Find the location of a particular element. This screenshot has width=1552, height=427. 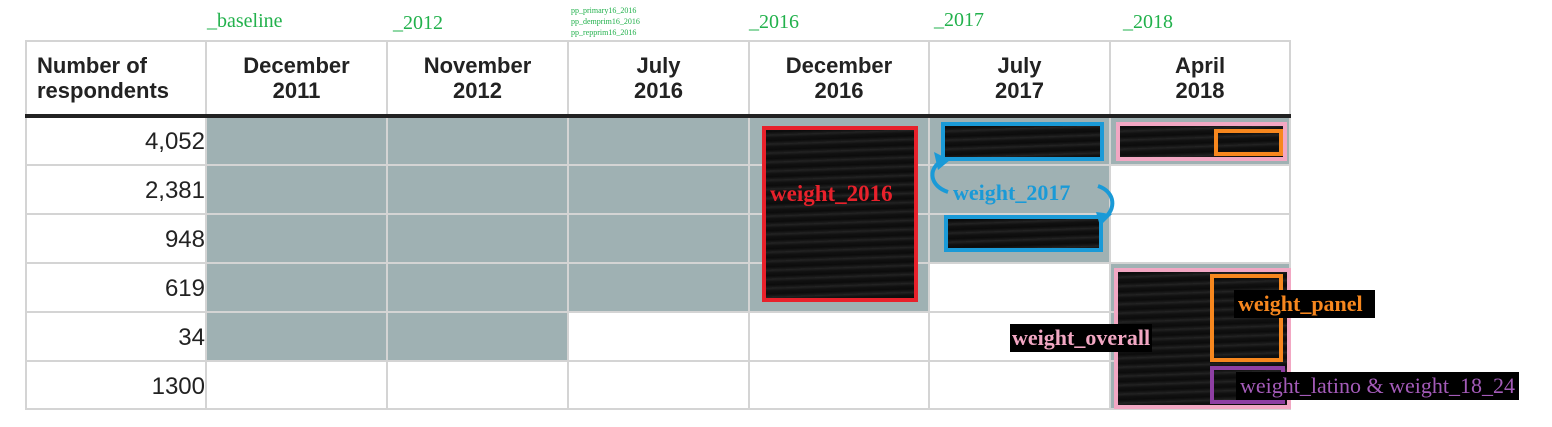

header-number-of-respondents: Number of respondents is located at coordinates (116, 77).